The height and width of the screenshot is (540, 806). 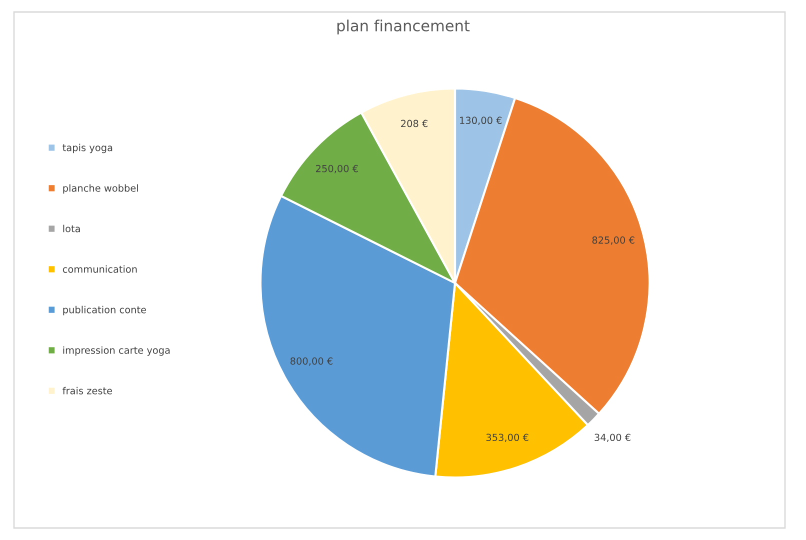 I want to click on legend-label: tapis yoga, so click(x=87, y=149).